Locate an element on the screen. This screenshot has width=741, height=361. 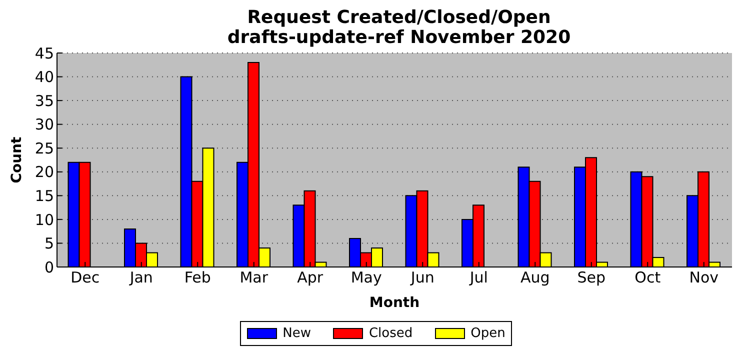
y-tick-label: 0 is located at coordinates (49, 267).